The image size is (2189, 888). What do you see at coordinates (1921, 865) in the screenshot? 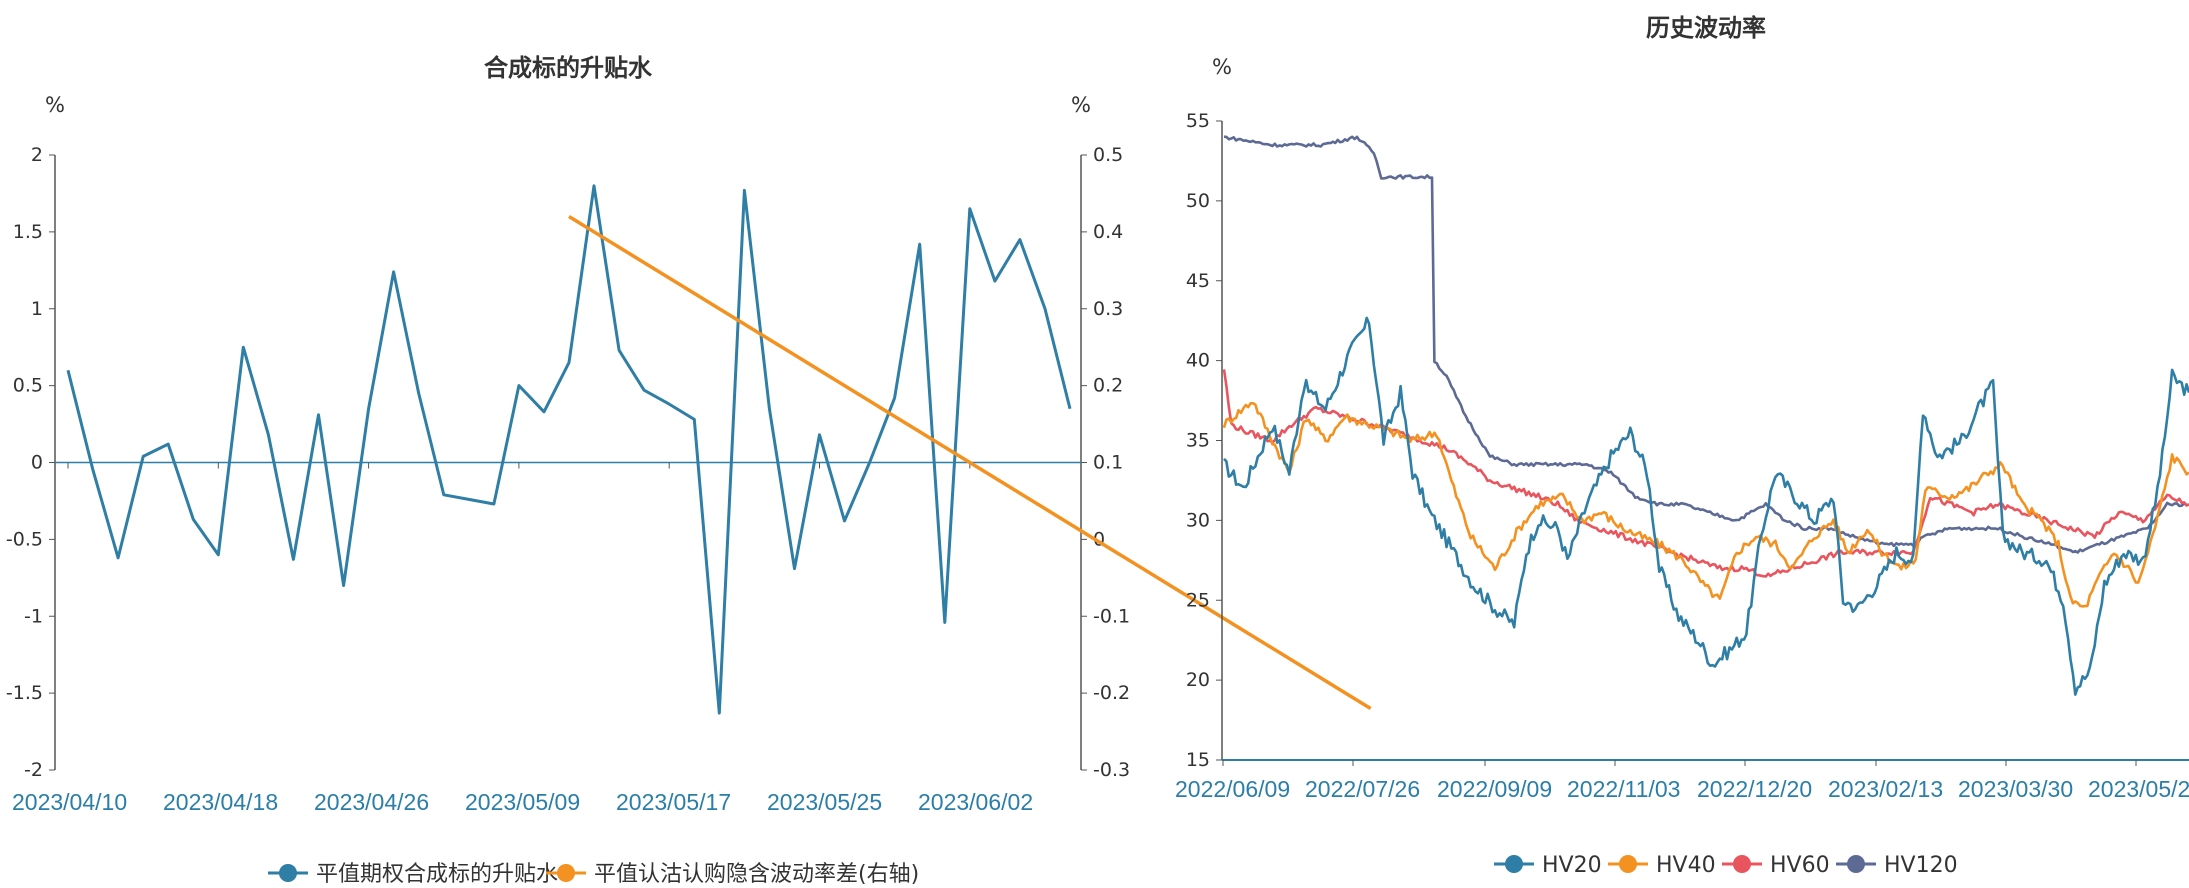
I see `legend-label-hv120: HV120` at bounding box center [1921, 865].